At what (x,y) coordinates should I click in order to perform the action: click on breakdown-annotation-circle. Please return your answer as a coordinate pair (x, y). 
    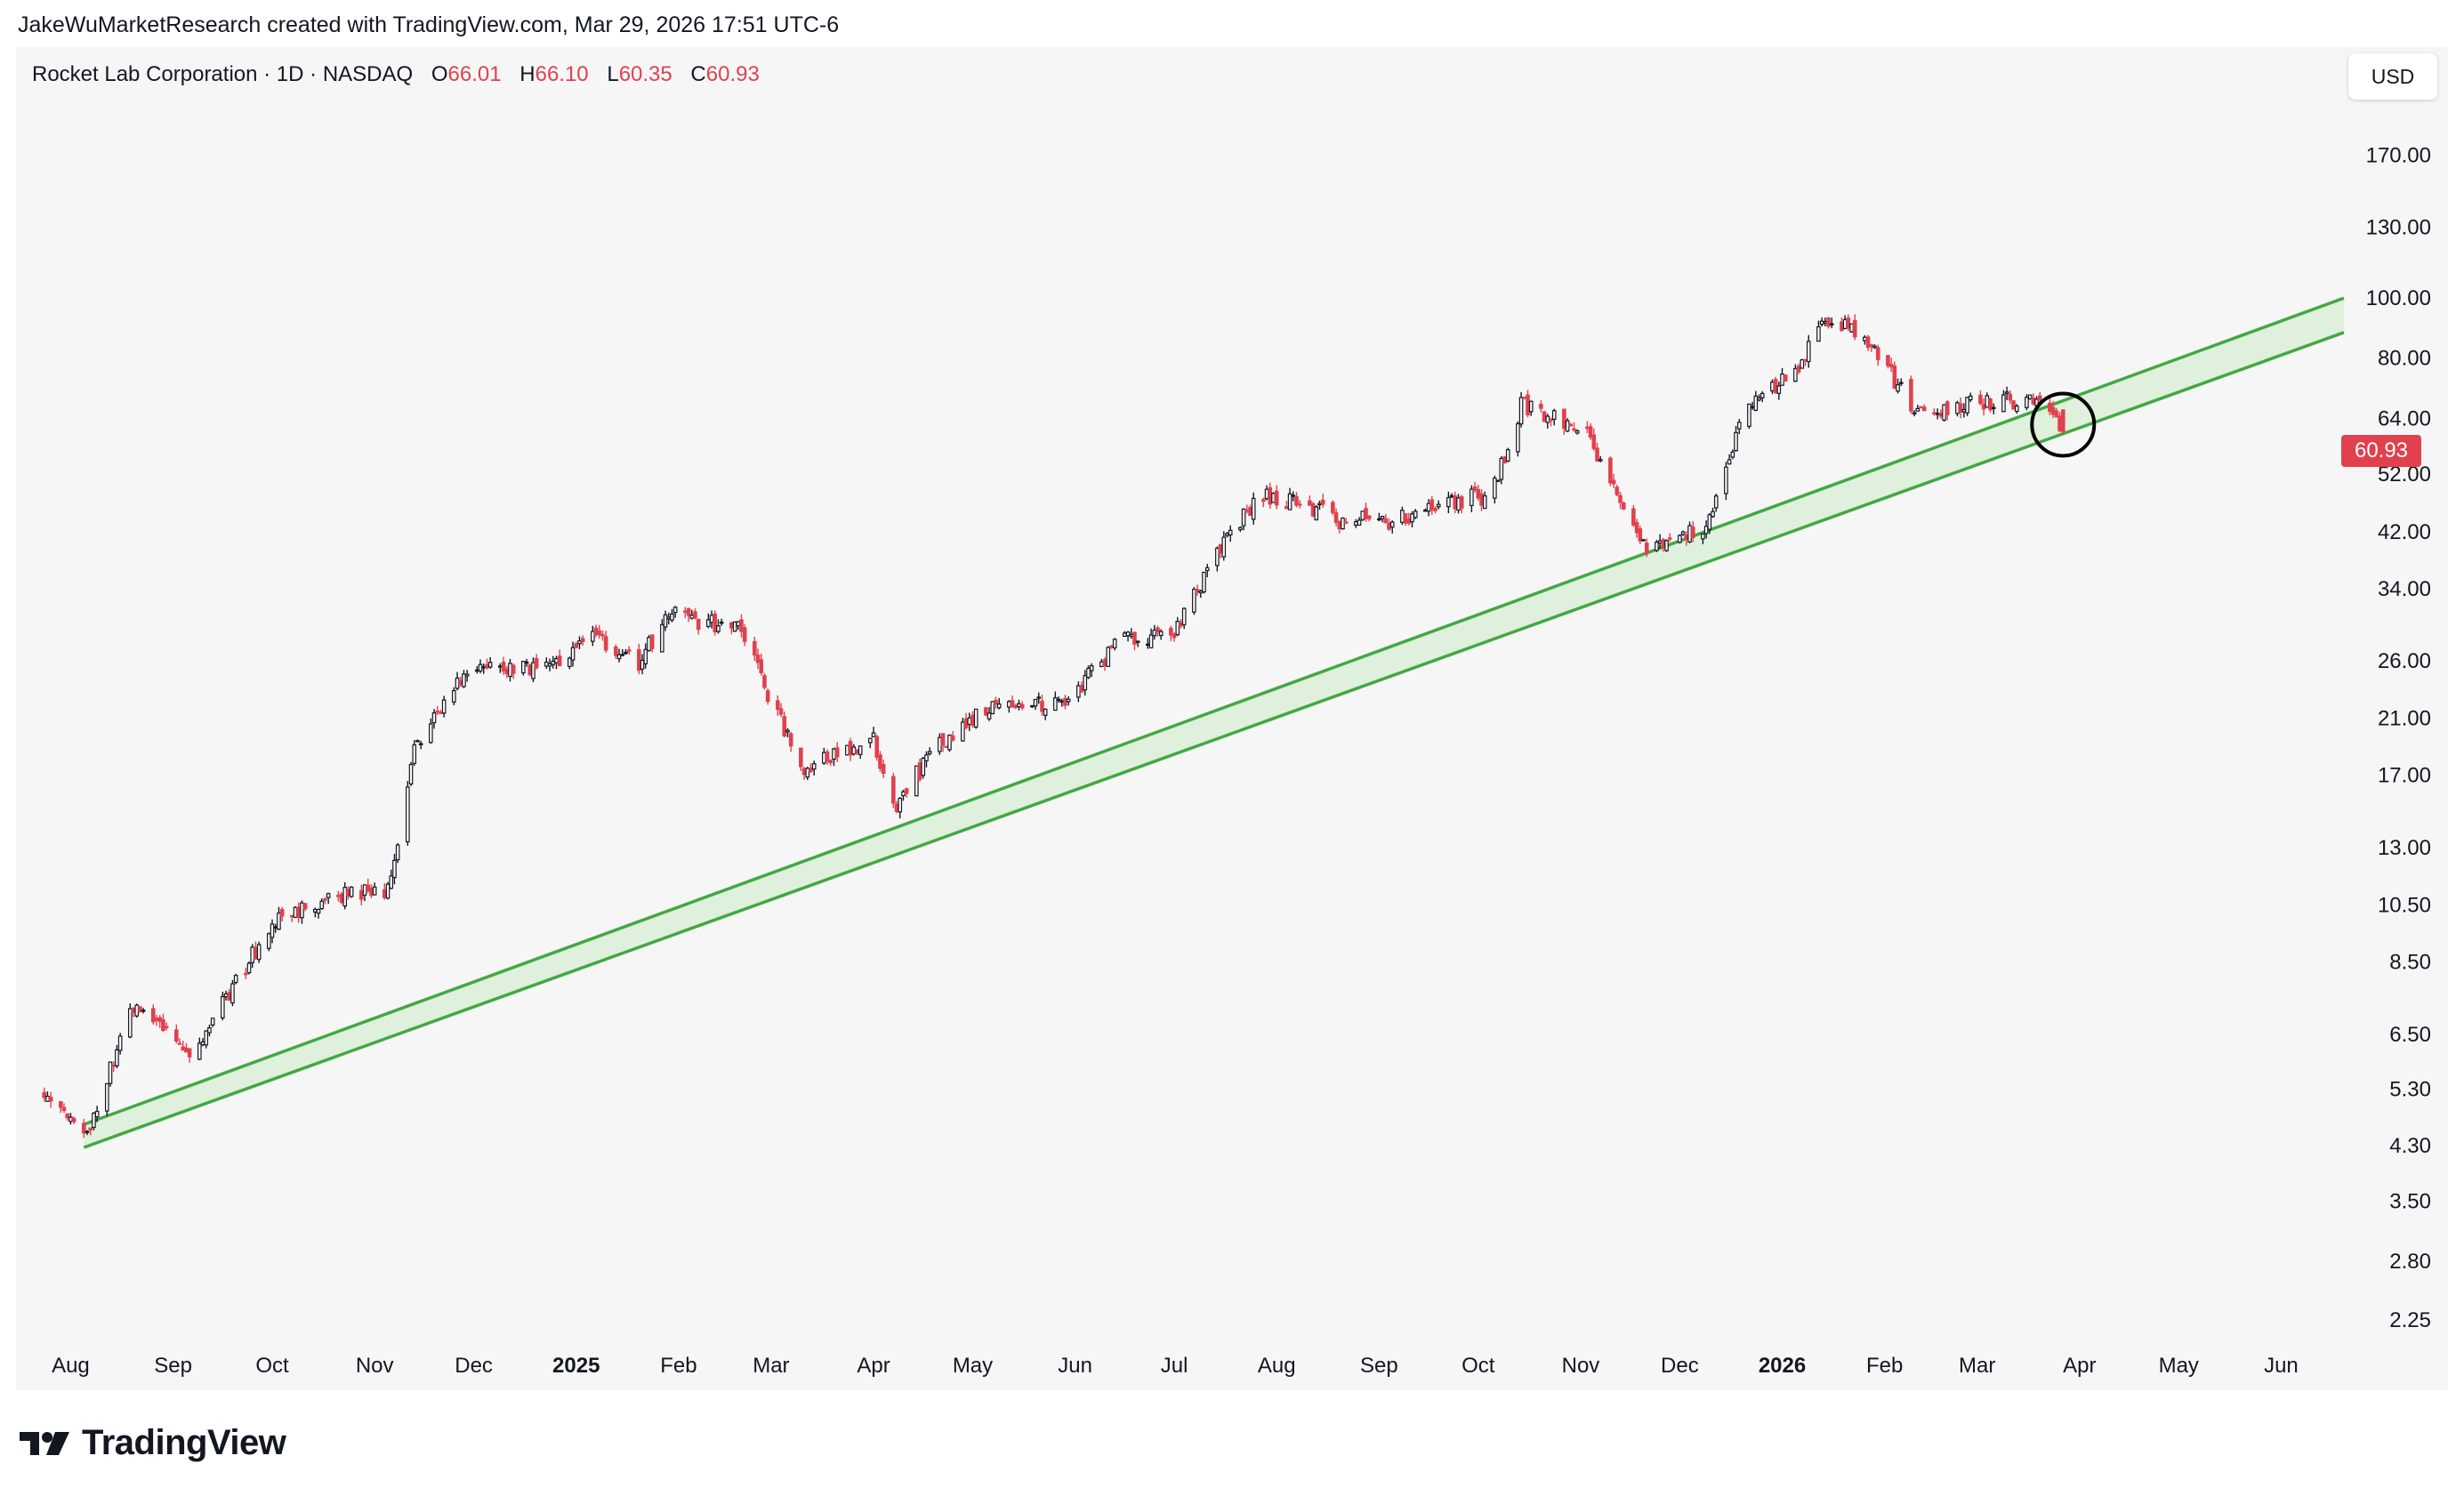
    Looking at the image, I should click on (2063, 424).